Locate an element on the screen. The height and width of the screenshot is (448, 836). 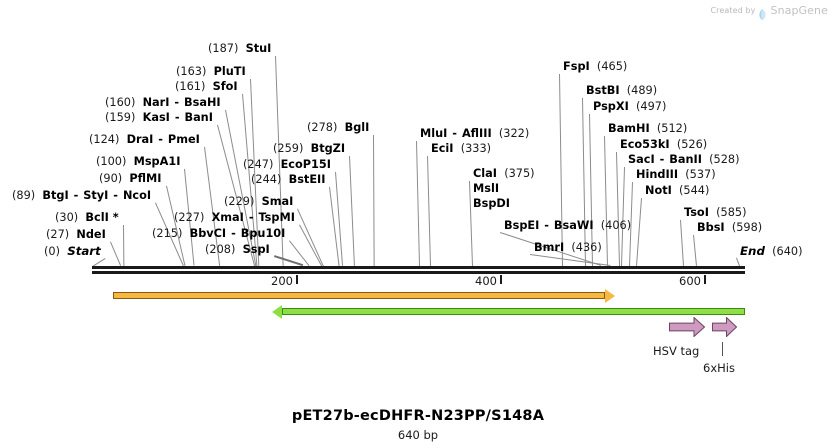
restriction-site-label: (89) BtgI - StyI - NcoI is located at coordinates (81, 196).